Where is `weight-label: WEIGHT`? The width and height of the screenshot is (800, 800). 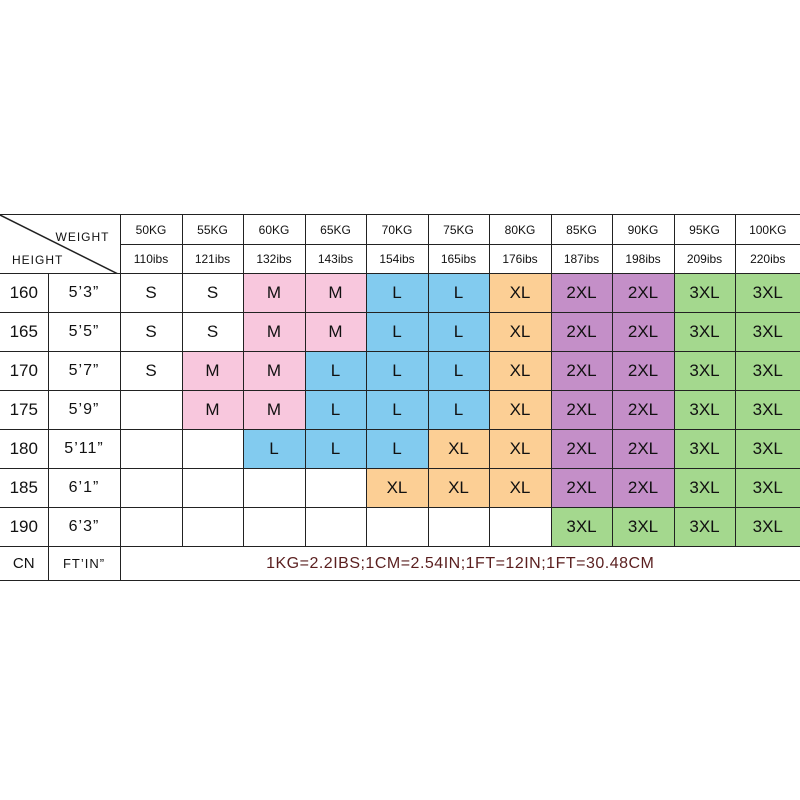
weight-label: WEIGHT is located at coordinates (82, 237).